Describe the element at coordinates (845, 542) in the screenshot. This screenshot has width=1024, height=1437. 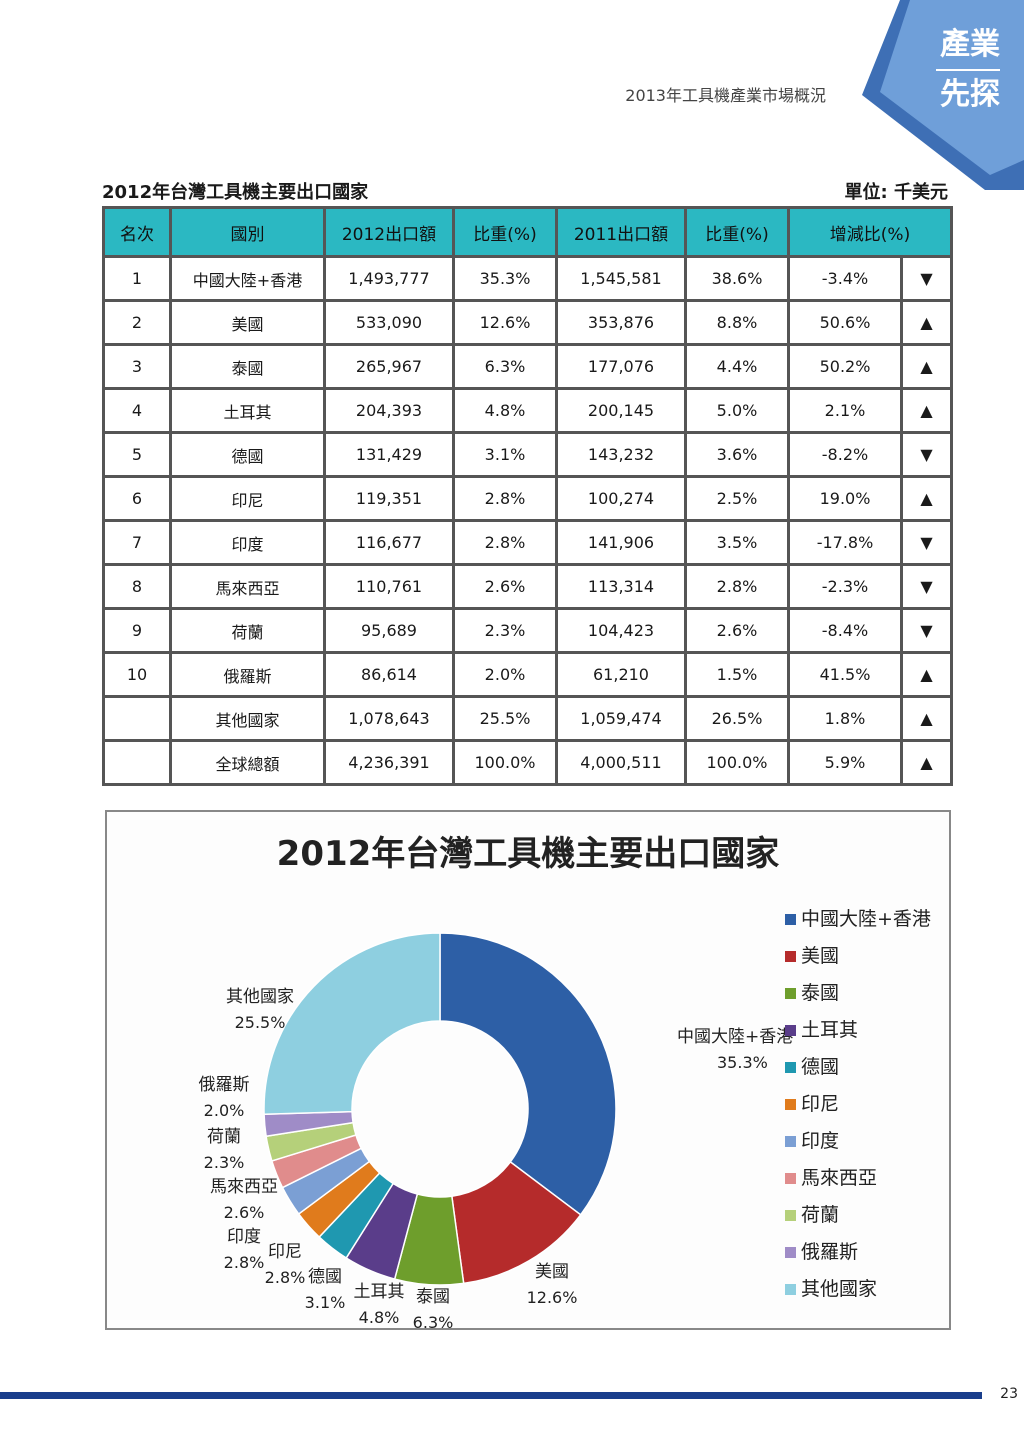
I see `change-cell: -17.8%` at that location.